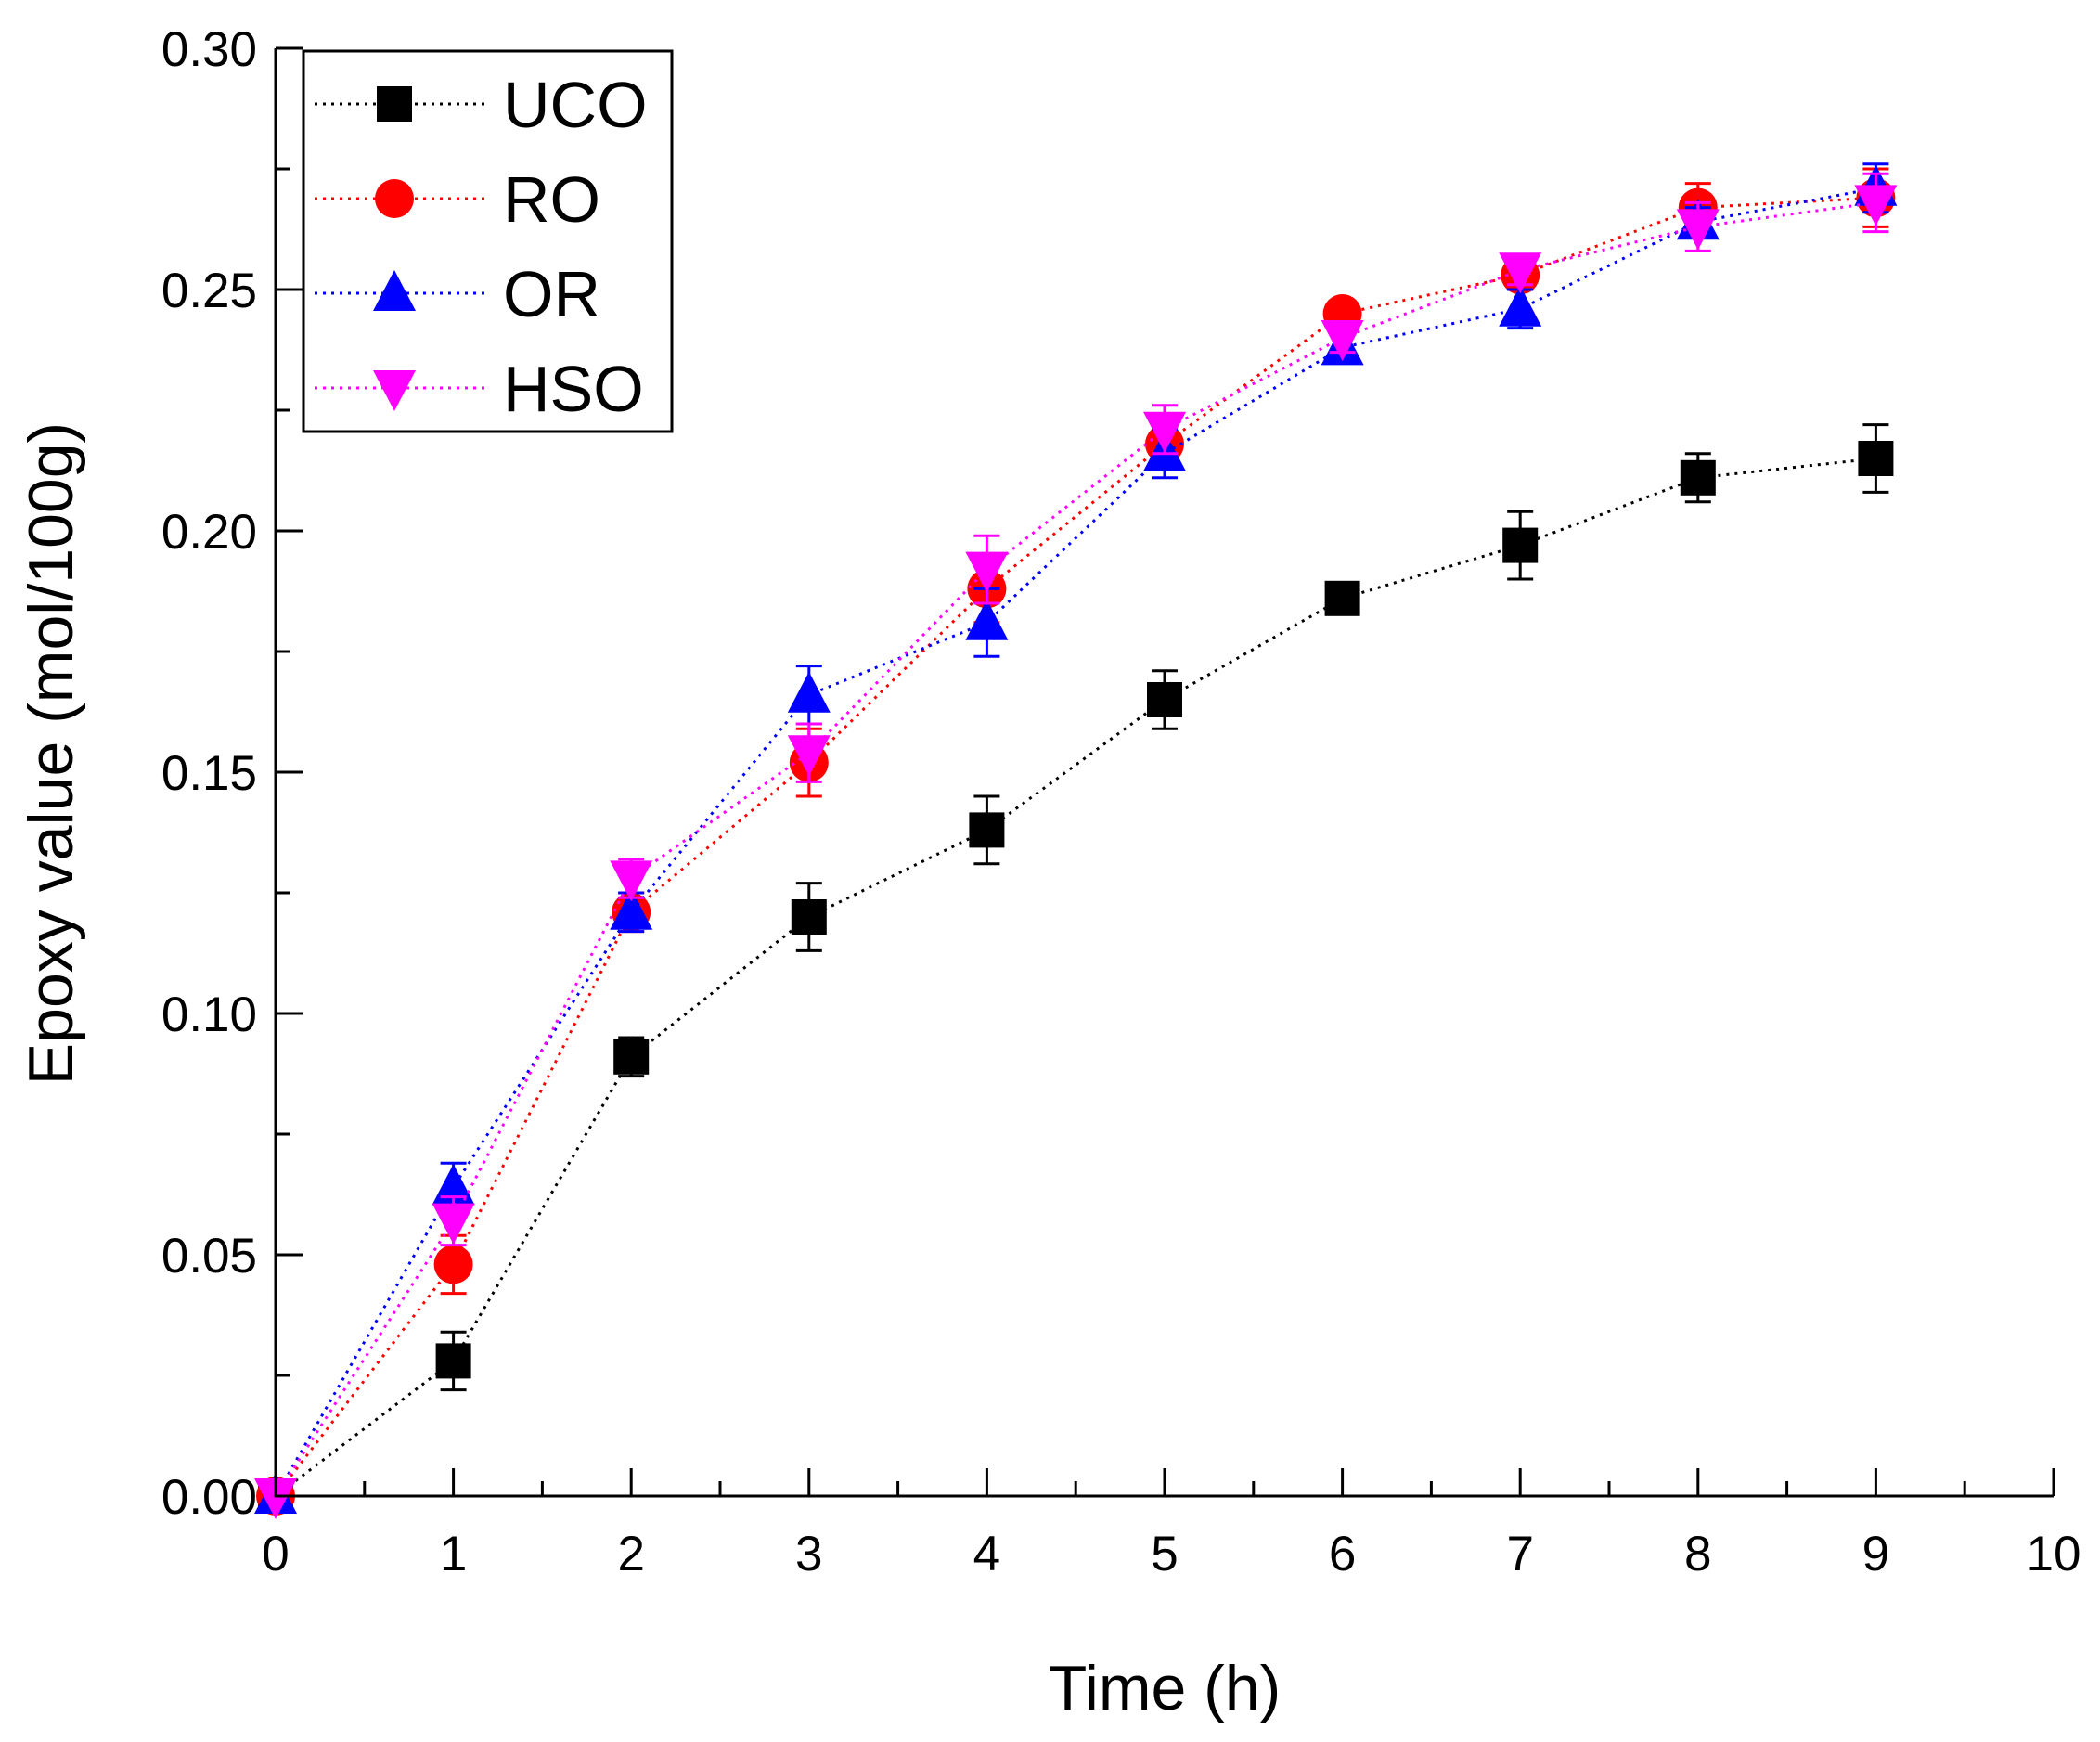 Image resolution: width=2100 pixels, height=1742 pixels. Describe the element at coordinates (209, 1256) in the screenshot. I see `y-tick-label: 0.05` at that location.